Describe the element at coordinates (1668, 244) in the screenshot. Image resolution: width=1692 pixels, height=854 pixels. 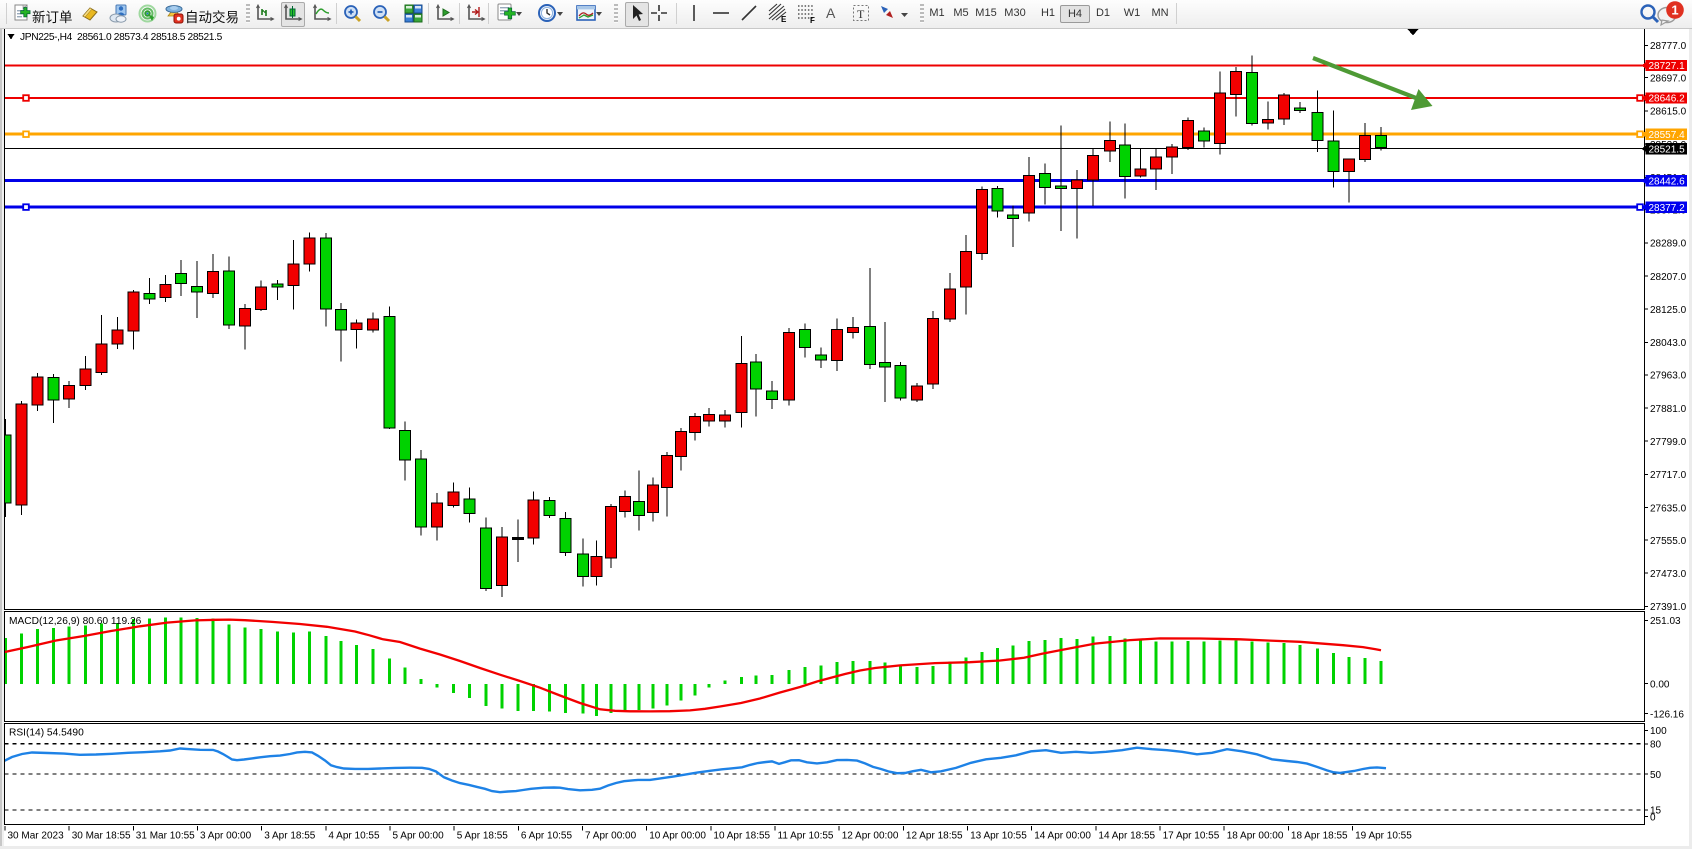
I see `svg-text: 28289.0` at that location.